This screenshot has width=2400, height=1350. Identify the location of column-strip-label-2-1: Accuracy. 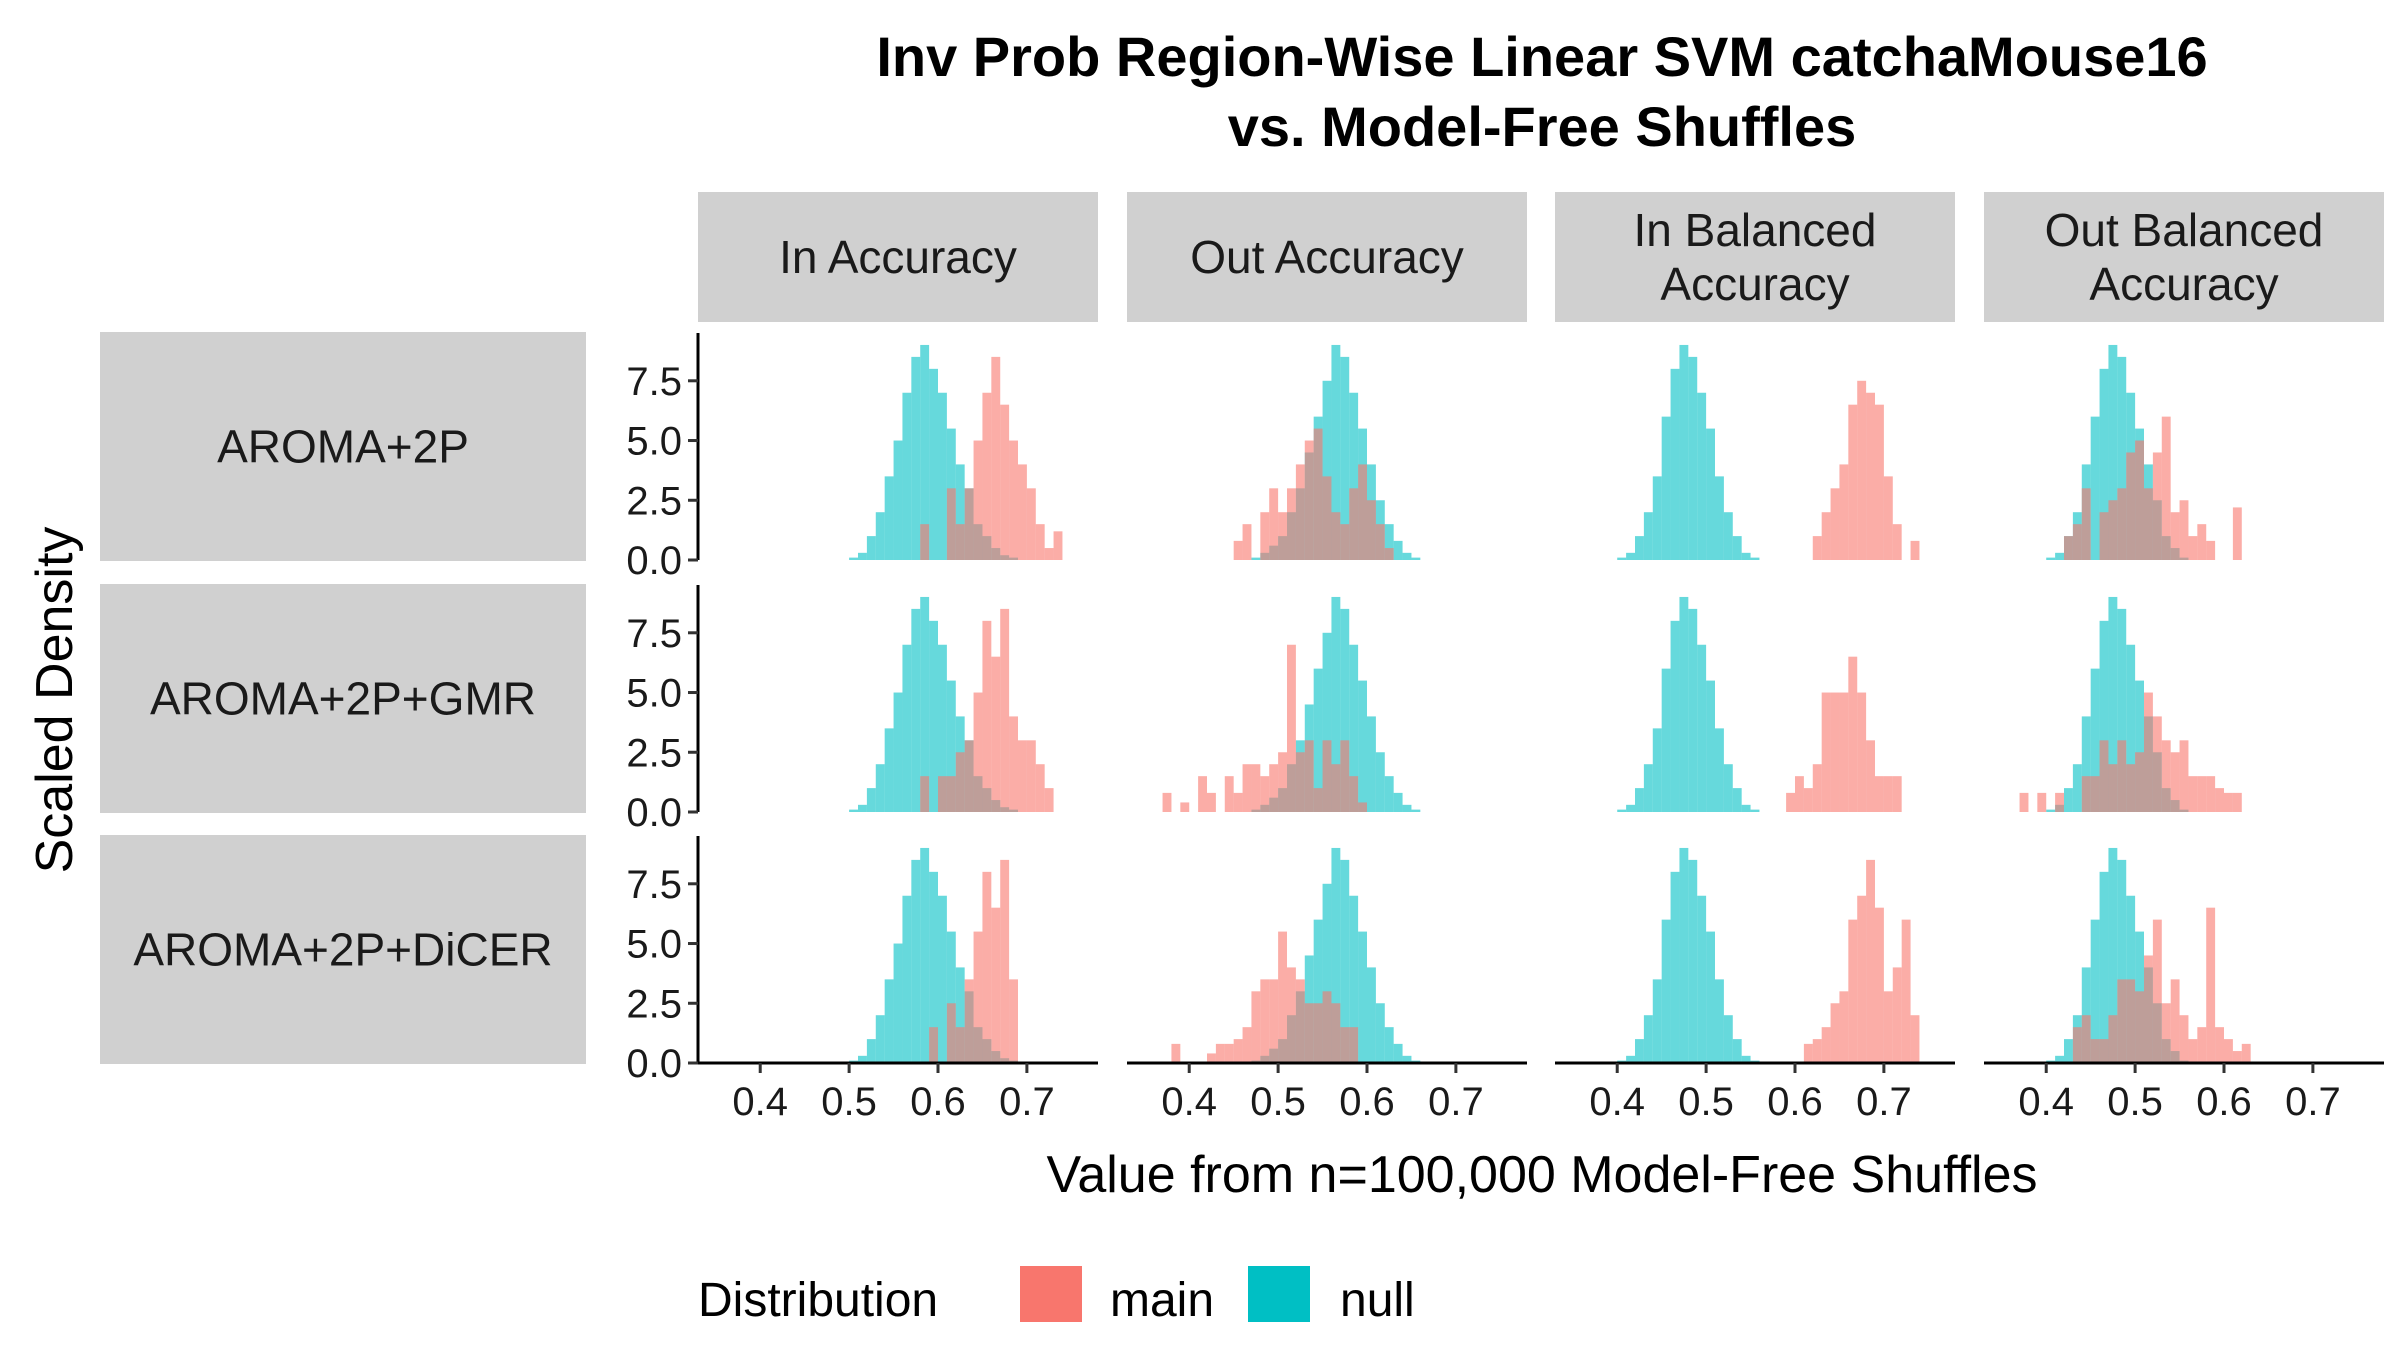
(1754, 284).